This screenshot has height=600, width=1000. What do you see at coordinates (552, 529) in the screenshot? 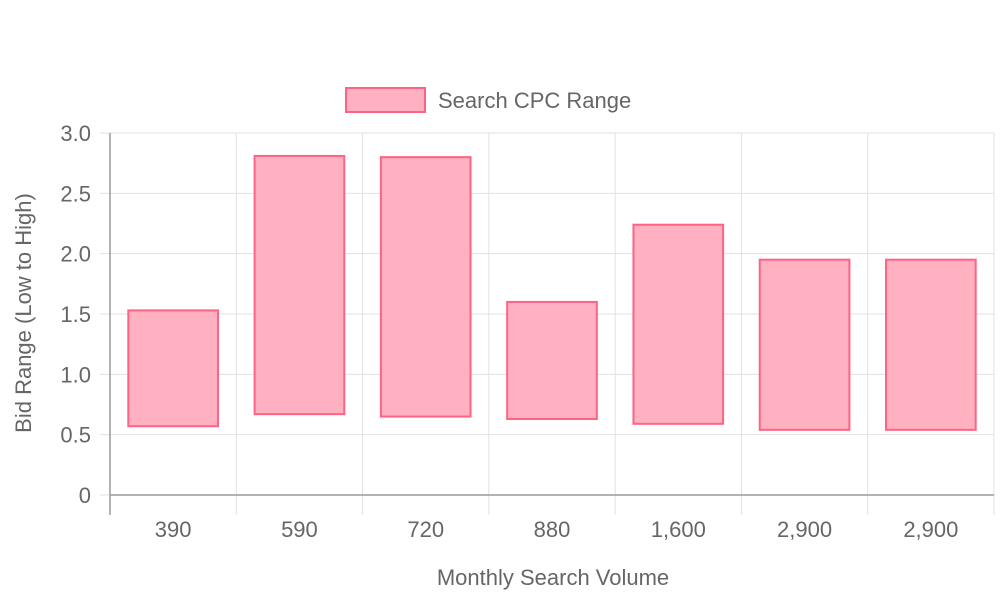
I see `x-tick-label: 880` at bounding box center [552, 529].